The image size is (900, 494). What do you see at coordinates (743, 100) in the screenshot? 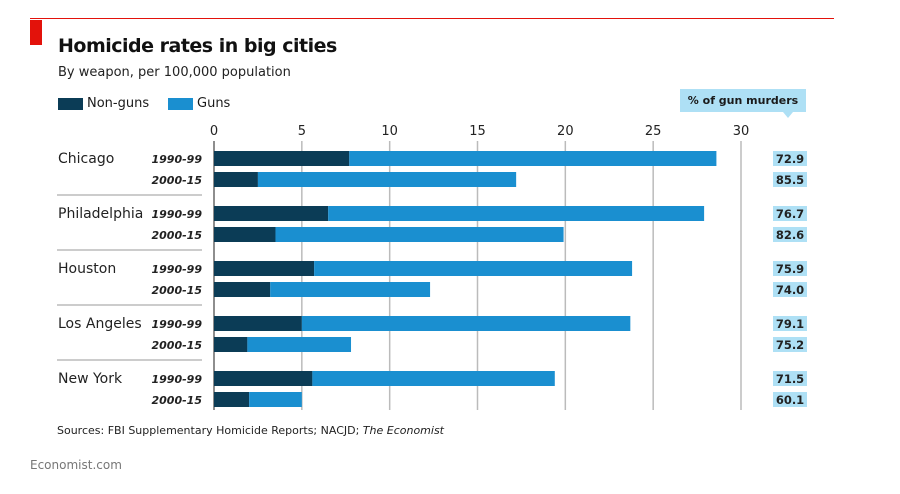
I see `pct-gun-murders-header: % of gun murders` at bounding box center [743, 100].